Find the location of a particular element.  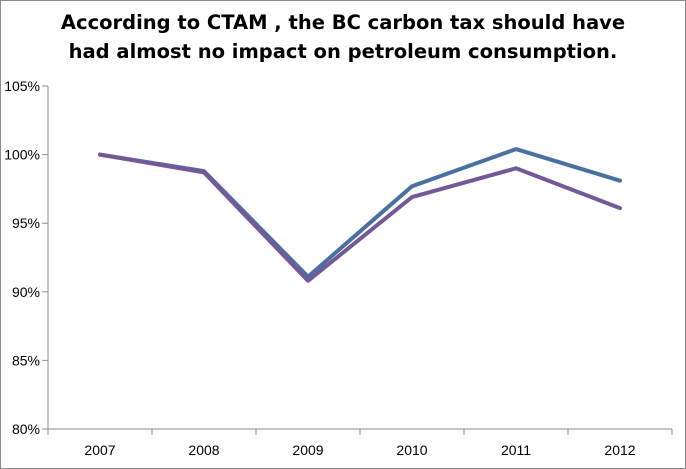

y-tick-label: 85% is located at coordinates (26, 360).